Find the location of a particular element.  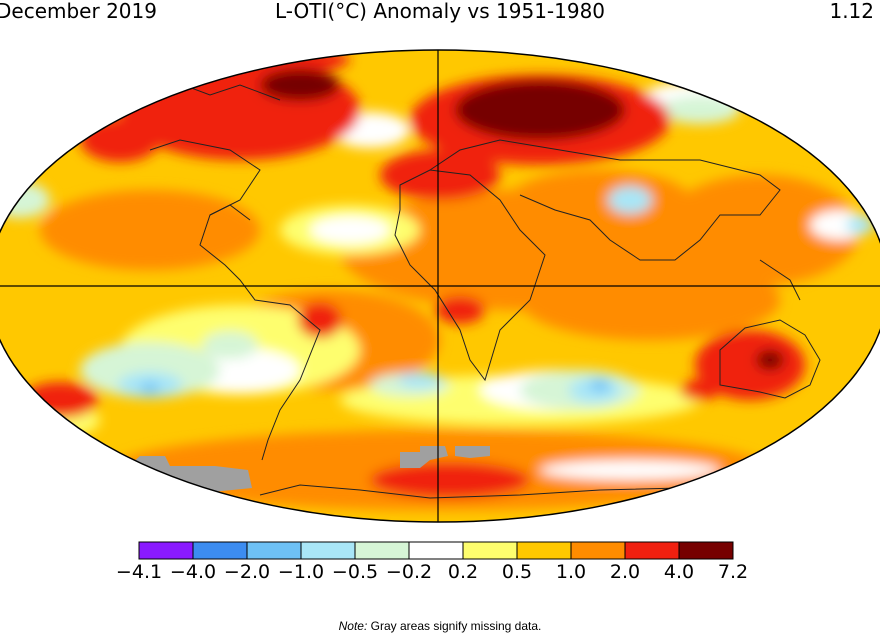

missing-data-note: Note: Gray areas signify missing data. is located at coordinates (440, 626).